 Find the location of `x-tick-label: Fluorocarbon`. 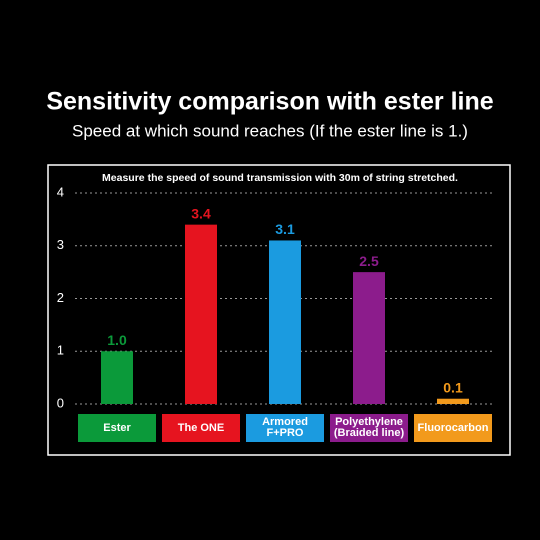

x-tick-label: Fluorocarbon is located at coordinates (453, 428).